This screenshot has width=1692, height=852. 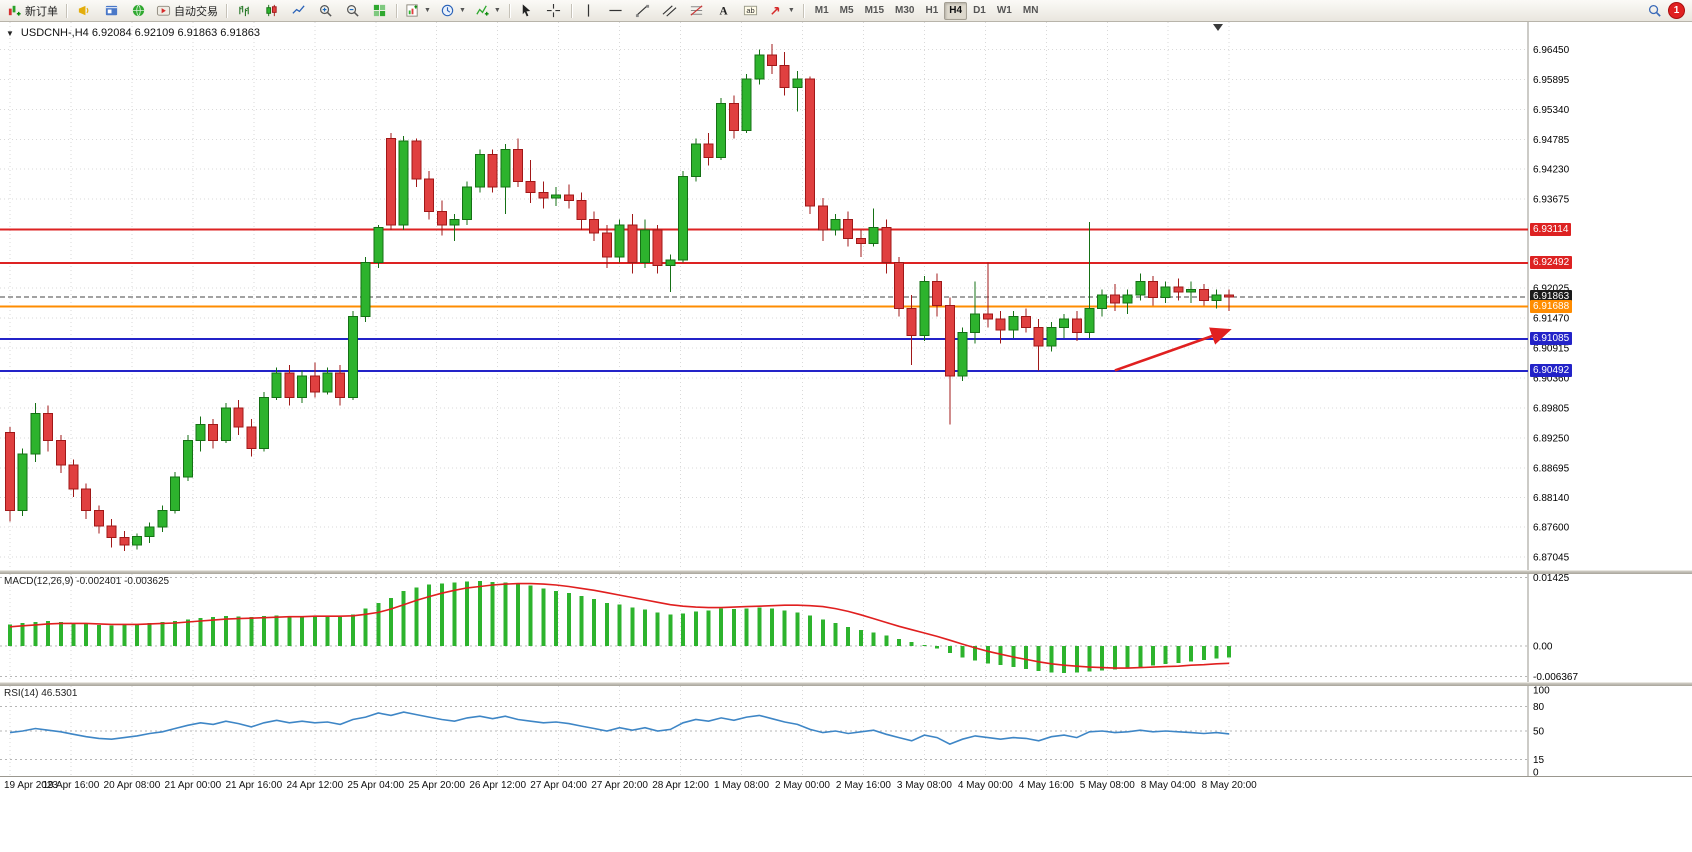 What do you see at coordinates (84, 11) in the screenshot?
I see `alerts-button` at bounding box center [84, 11].